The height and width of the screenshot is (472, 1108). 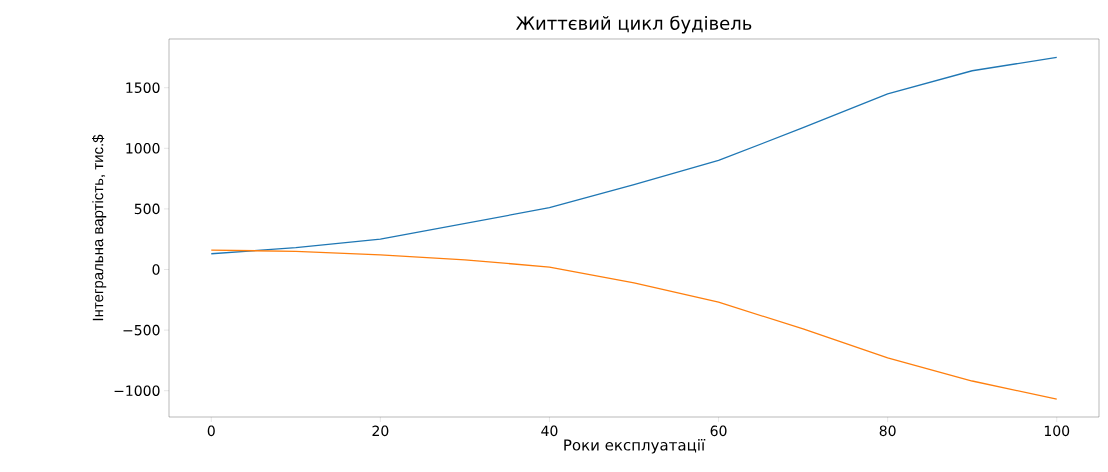 What do you see at coordinates (211, 431) in the screenshot?
I see `x-tick-label: 0` at bounding box center [211, 431].